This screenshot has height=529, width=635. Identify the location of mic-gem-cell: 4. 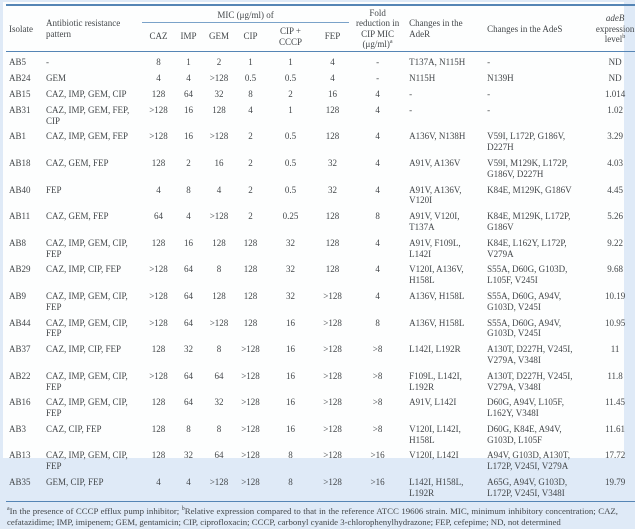
(219, 189).